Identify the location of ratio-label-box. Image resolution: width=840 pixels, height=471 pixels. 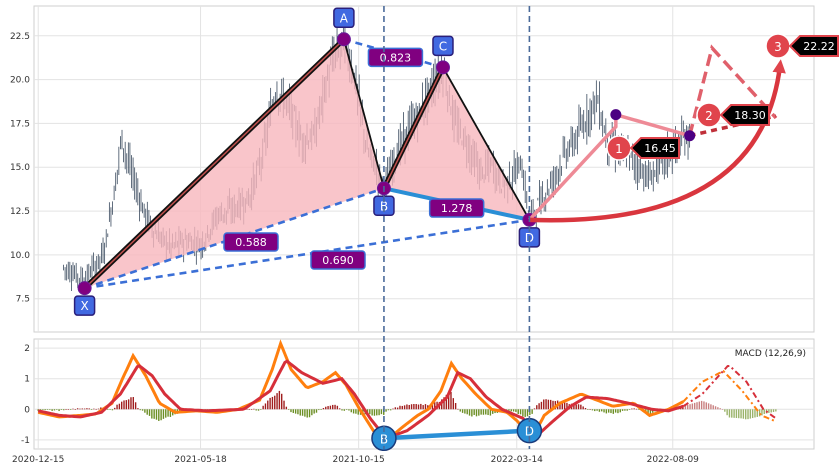
(338, 260).